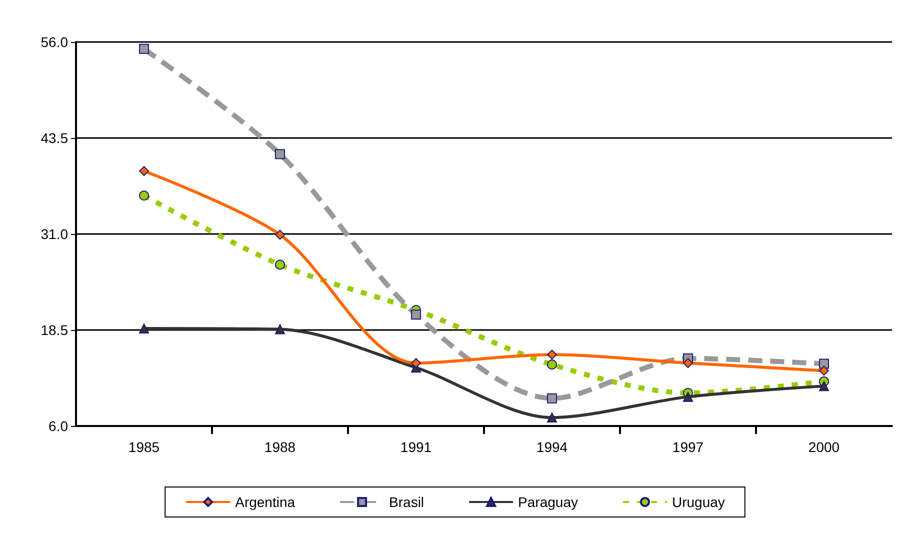 The image size is (910, 535). I want to click on x-tick-label: 1991, so click(416, 447).